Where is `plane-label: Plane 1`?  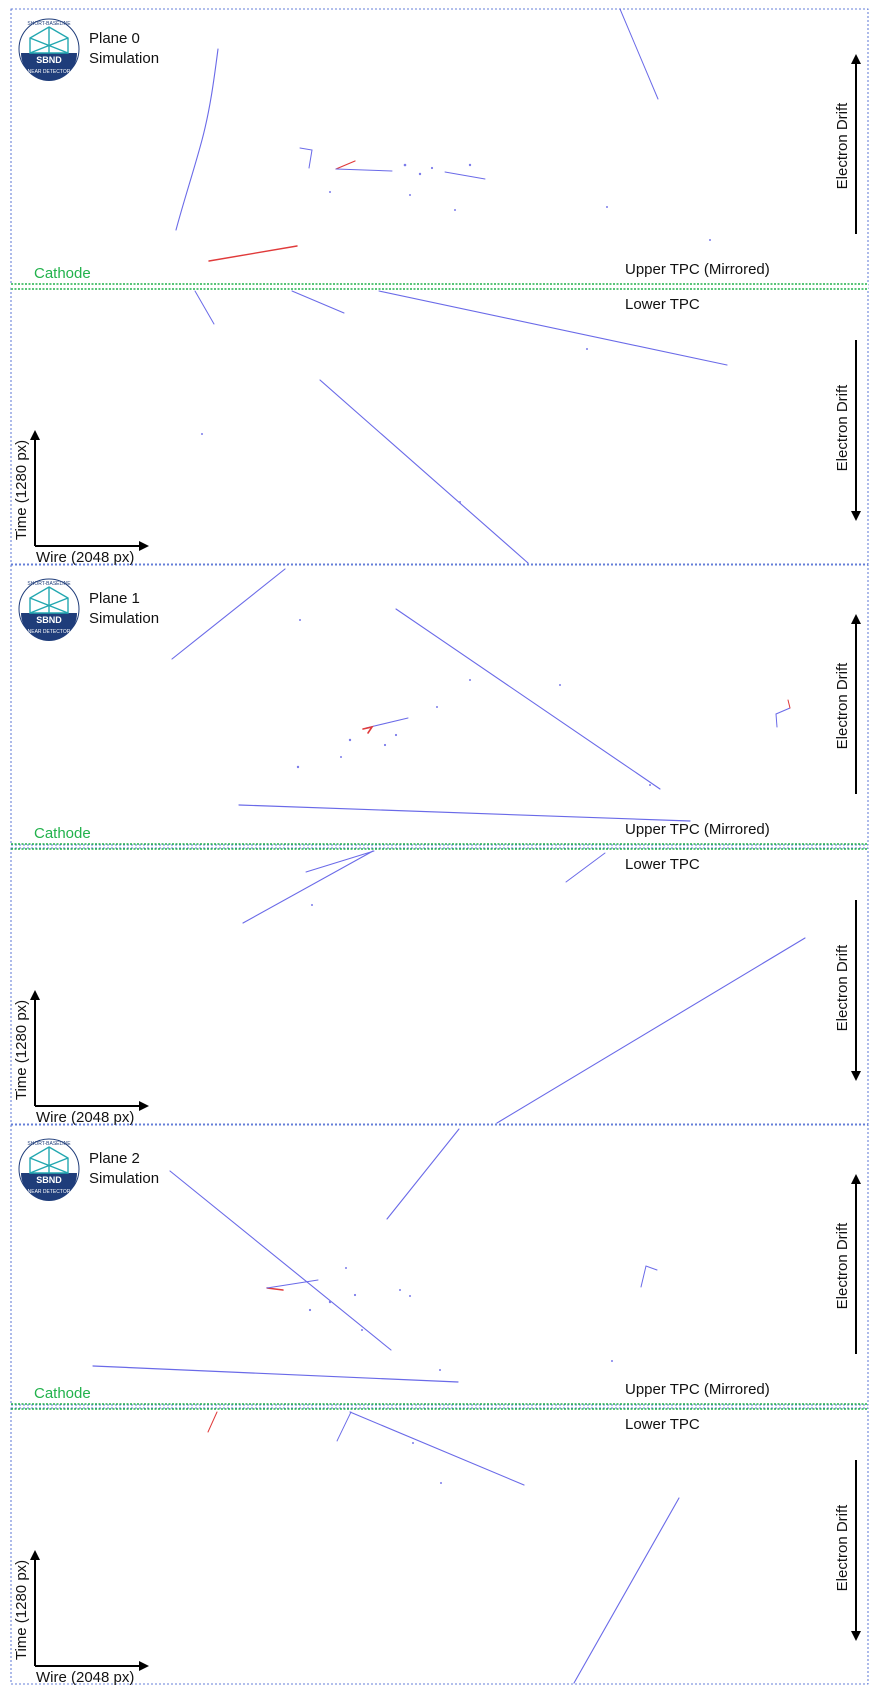
plane-label: Plane 1 is located at coordinates (114, 598).